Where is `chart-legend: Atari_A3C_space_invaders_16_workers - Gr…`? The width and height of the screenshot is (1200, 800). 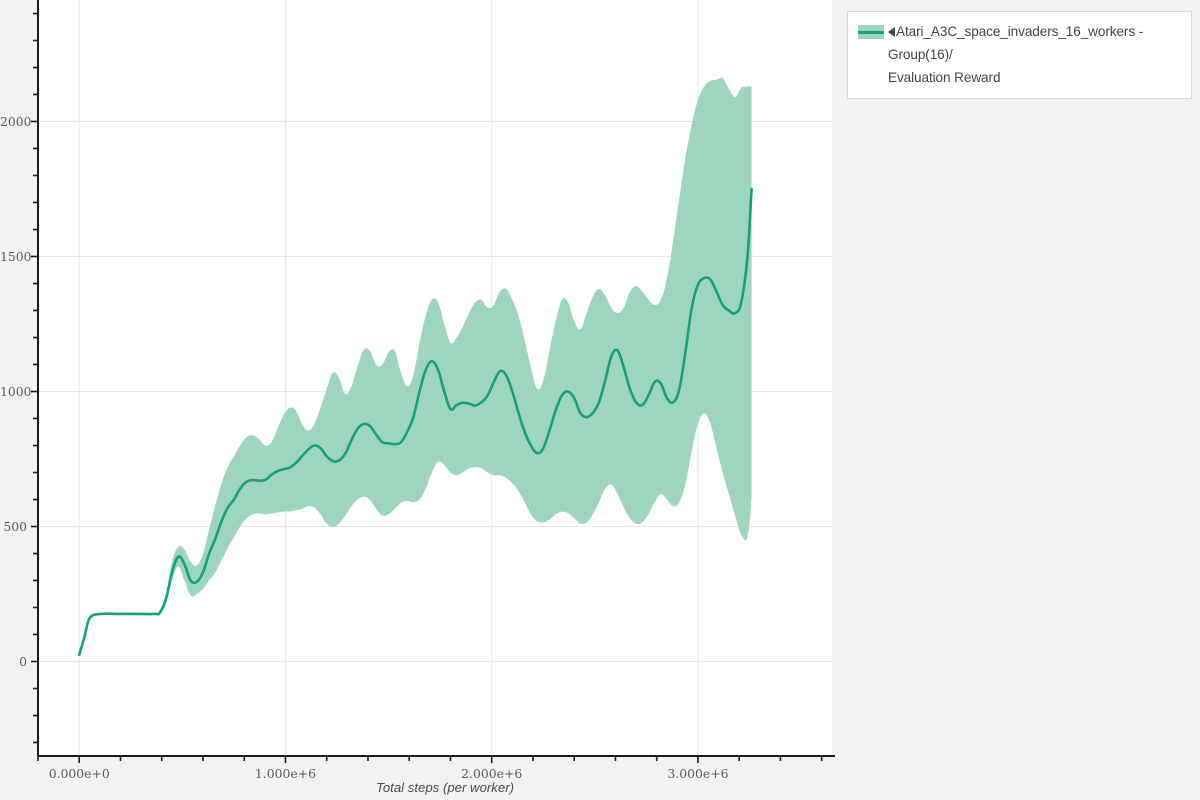
chart-legend: Atari_A3C_space_invaders_16_workers - Gr… is located at coordinates (1019, 55).